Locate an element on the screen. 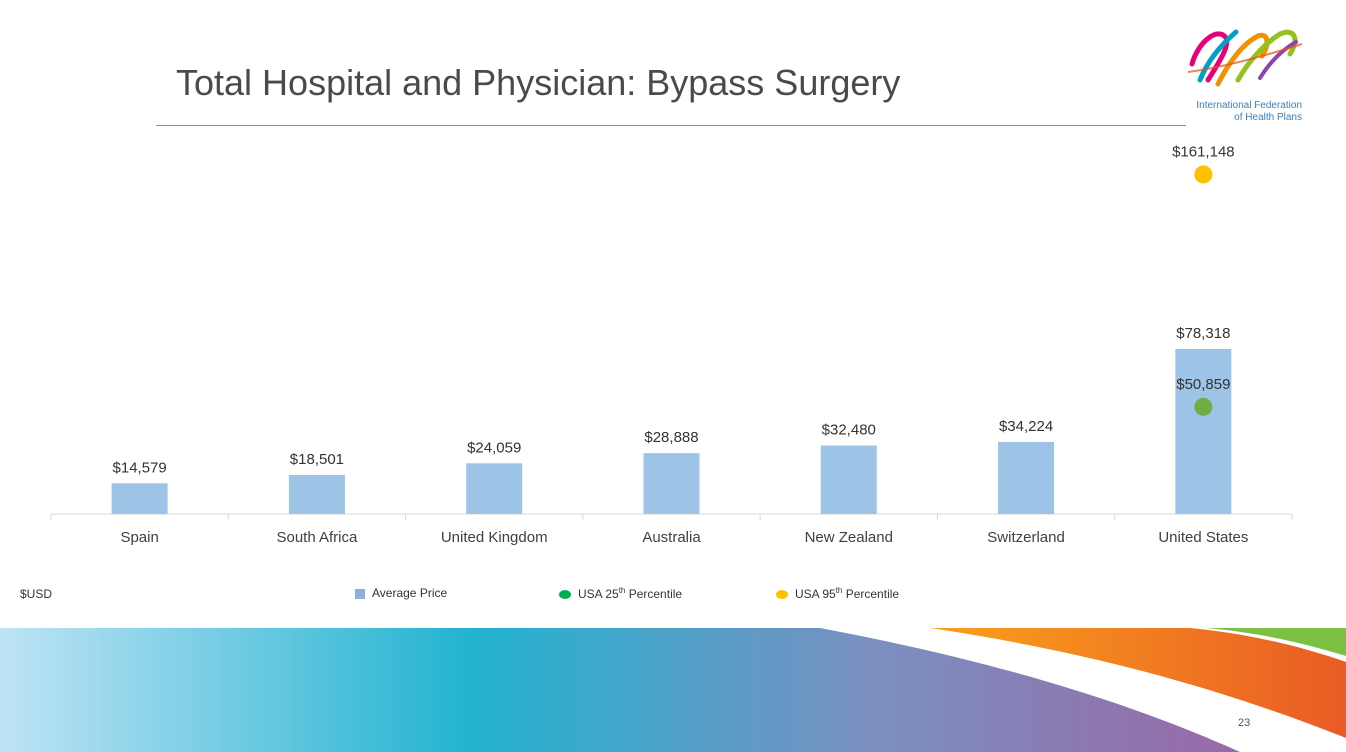 The width and height of the screenshot is (1346, 752). x-tick-label: South Africa is located at coordinates (317, 537).